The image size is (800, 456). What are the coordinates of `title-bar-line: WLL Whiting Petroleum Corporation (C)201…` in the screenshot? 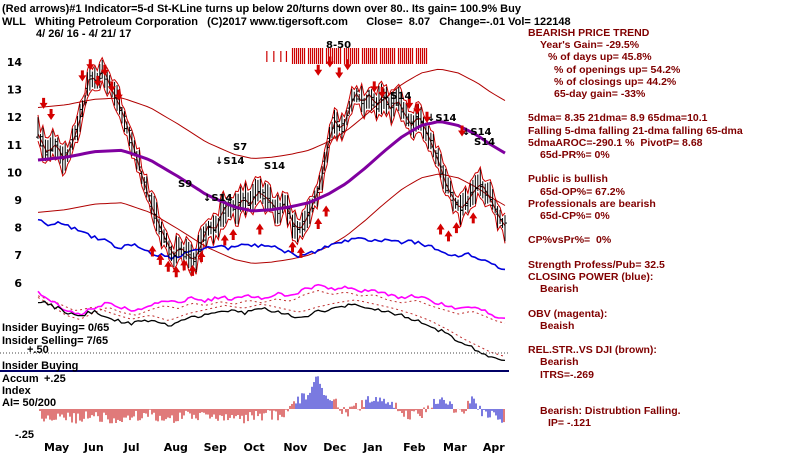 It's located at (286, 22).